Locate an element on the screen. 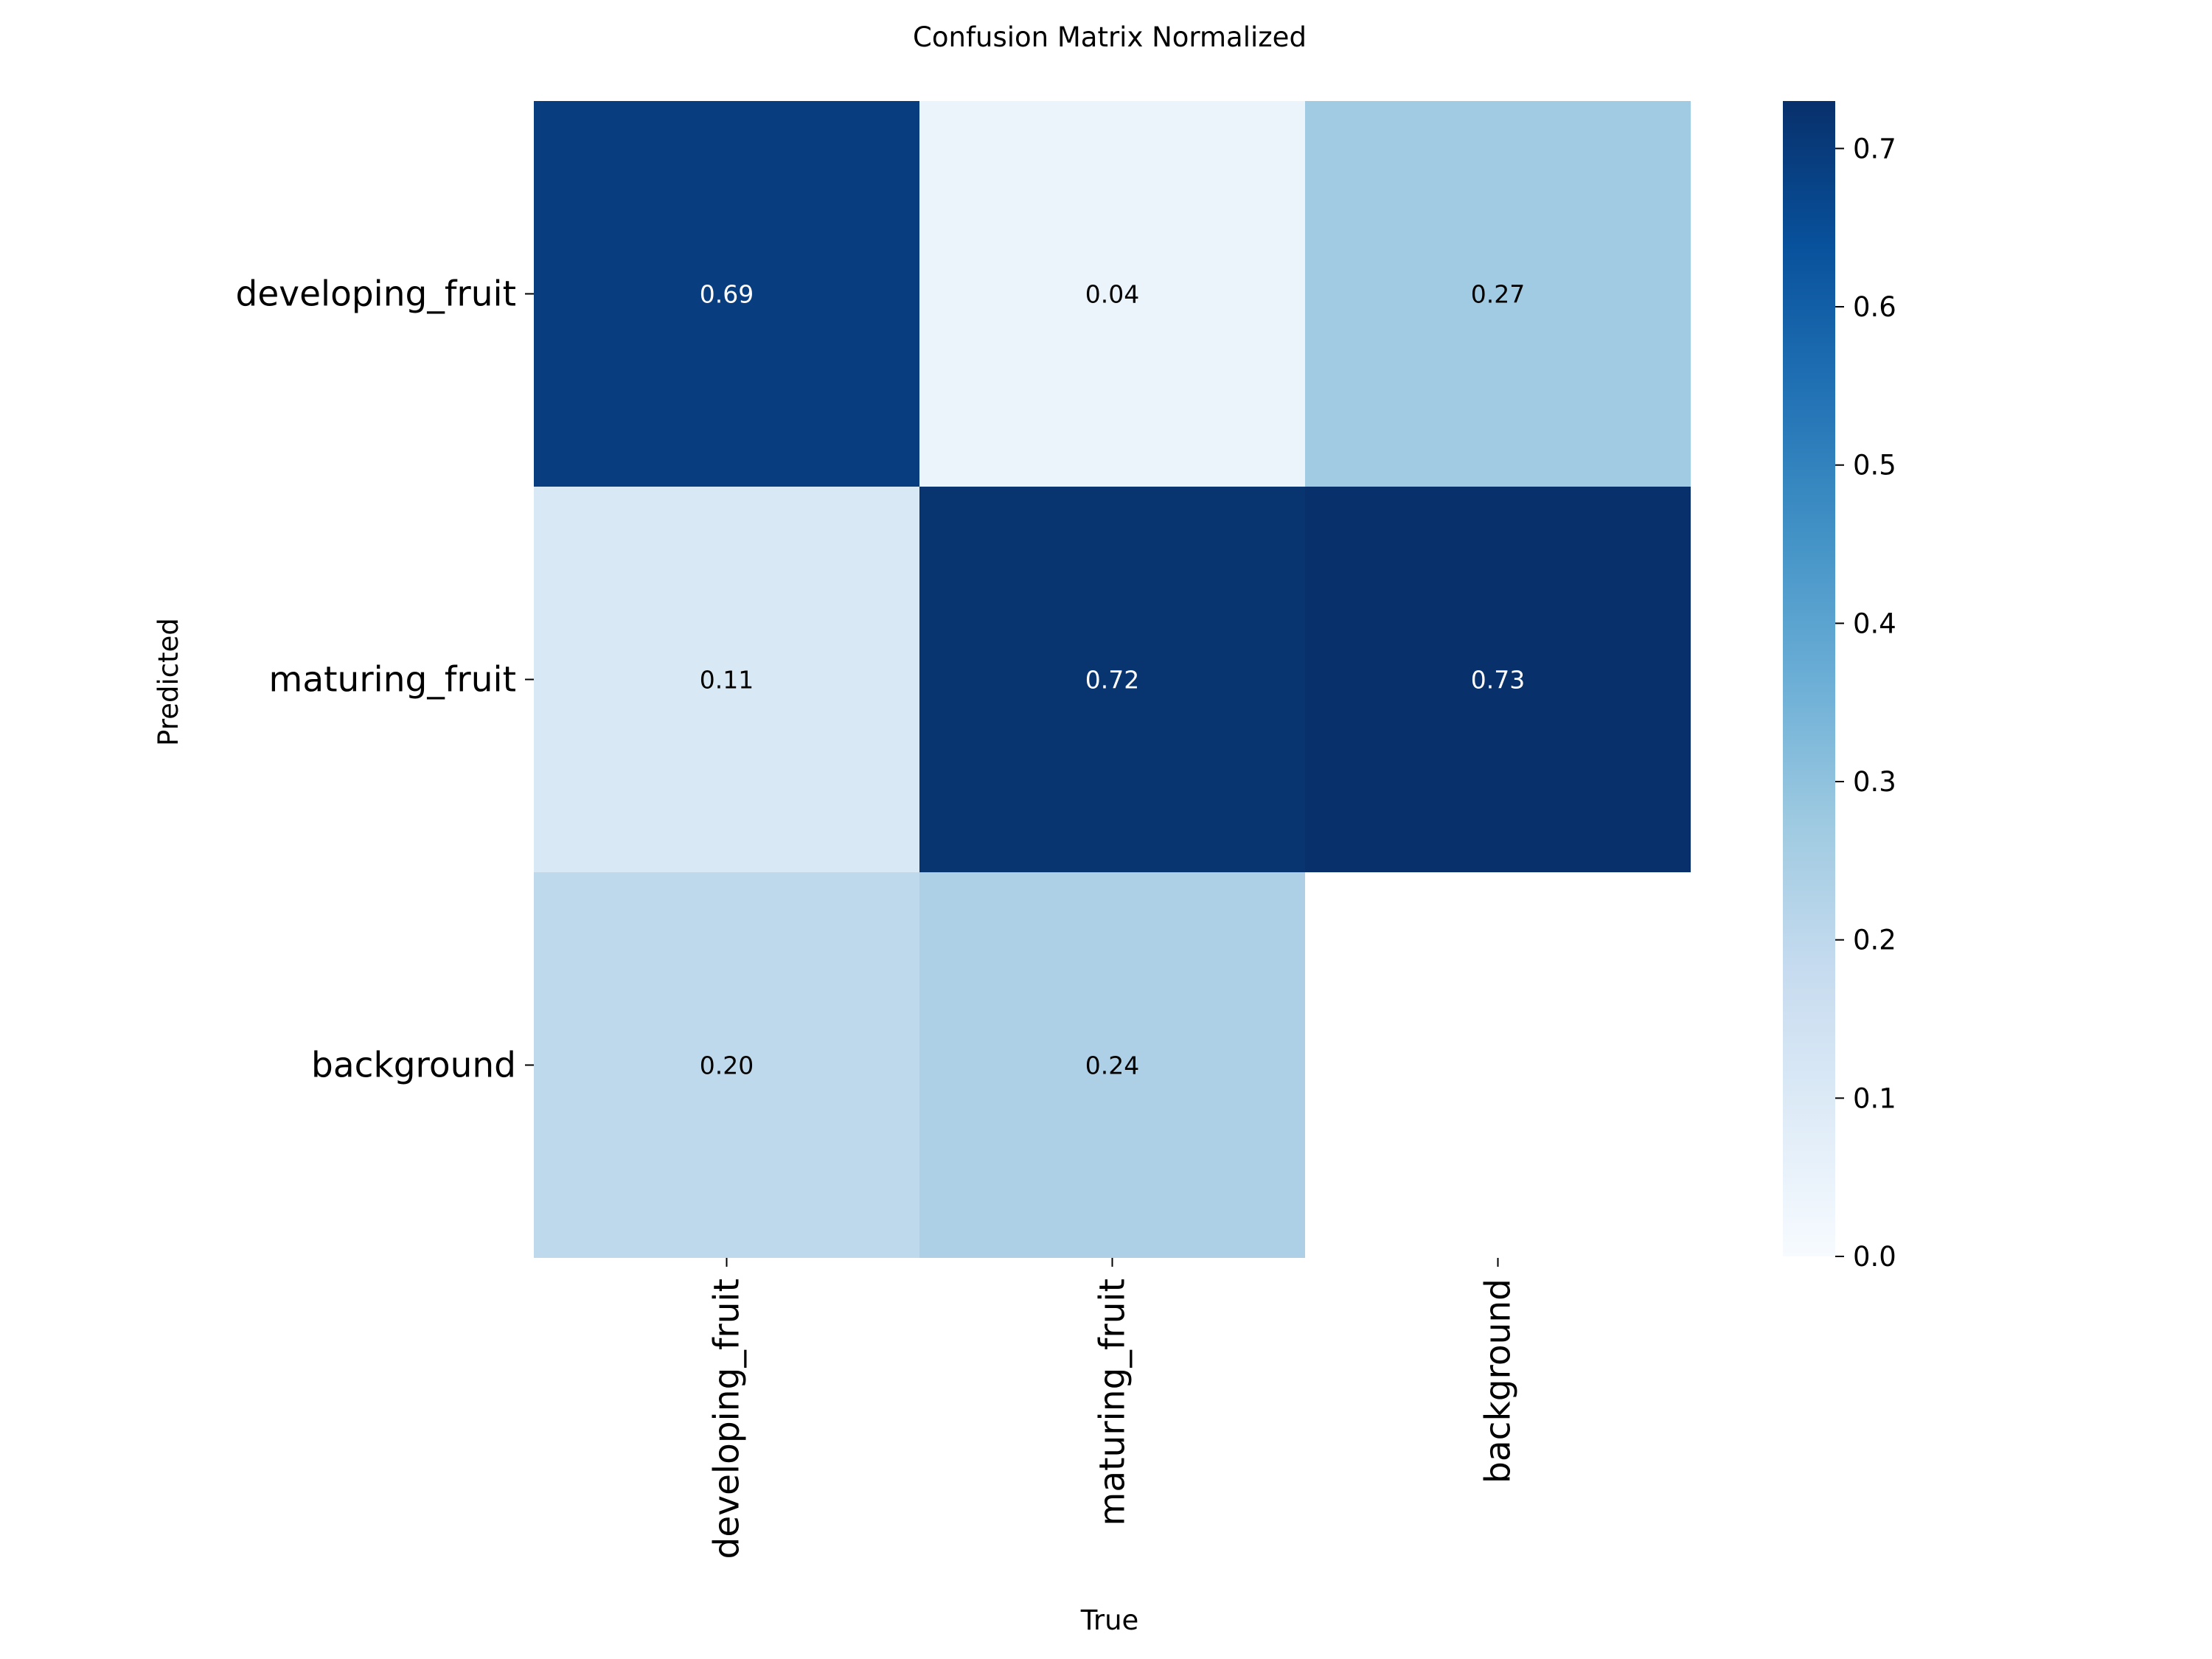 The height and width of the screenshot is (1659, 2212). cell-value-label: 0.69 is located at coordinates (727, 294).